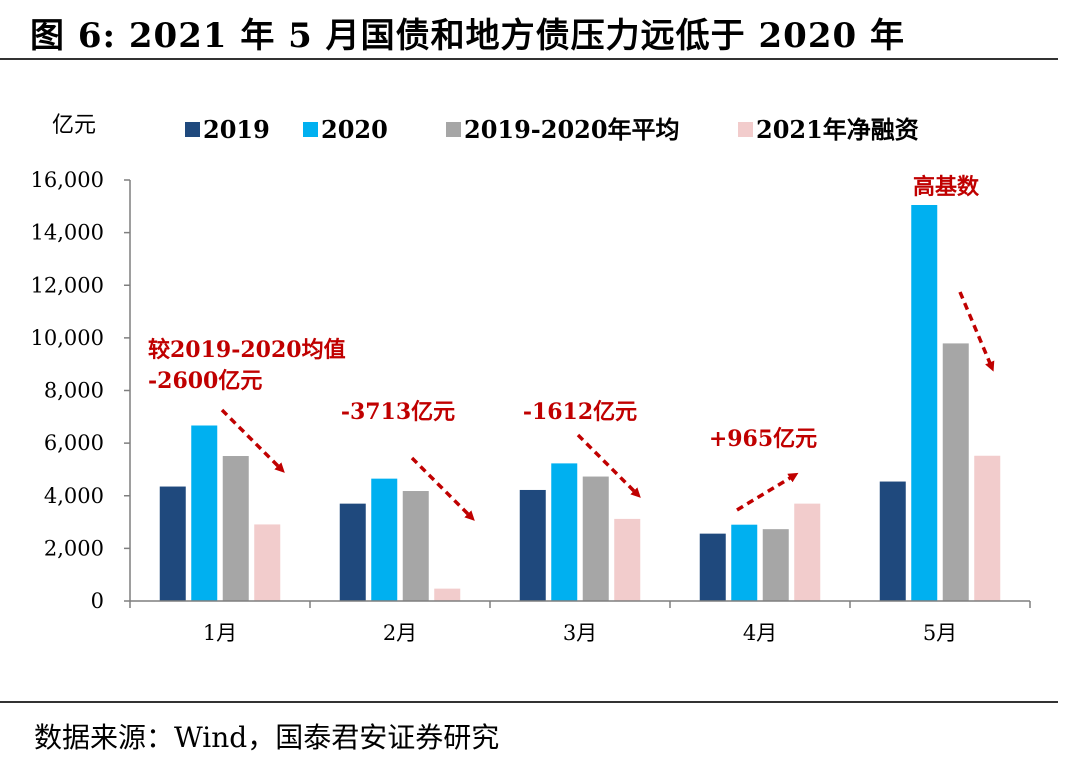 The image size is (1080, 778). I want to click on y-tick-label-4: 8,000, so click(74, 391).